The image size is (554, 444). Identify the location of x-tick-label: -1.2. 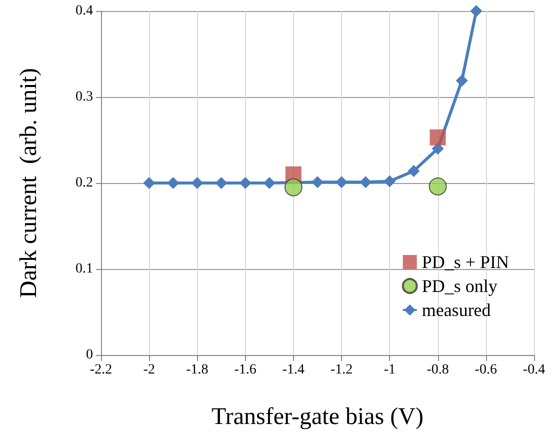
(341, 370).